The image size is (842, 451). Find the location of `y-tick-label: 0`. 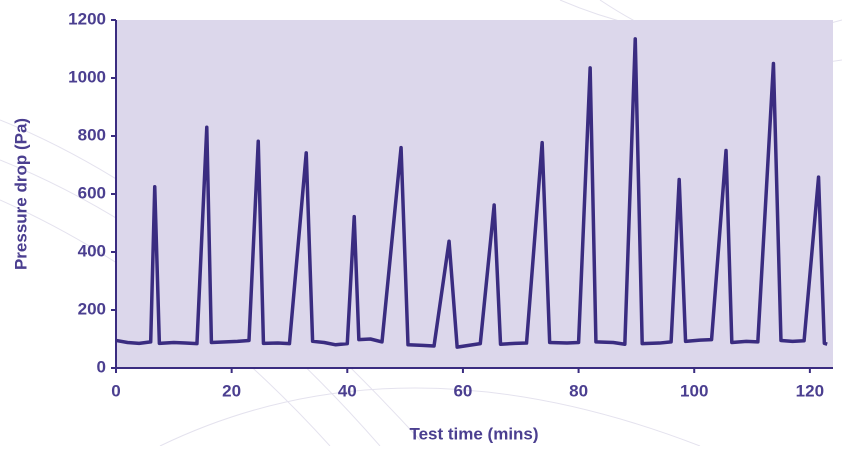

y-tick-label: 0 is located at coordinates (101, 366).